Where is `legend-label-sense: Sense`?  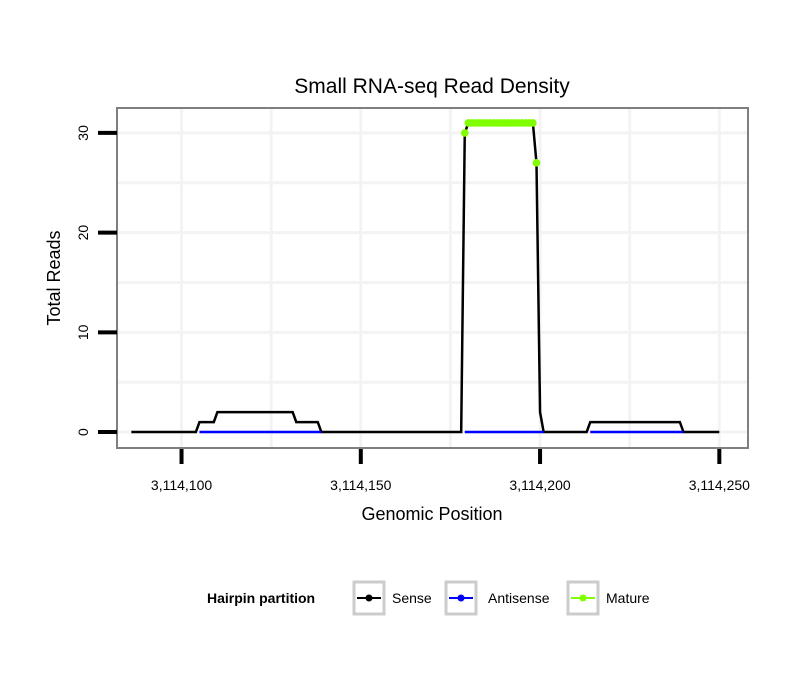 legend-label-sense: Sense is located at coordinates (412, 598).